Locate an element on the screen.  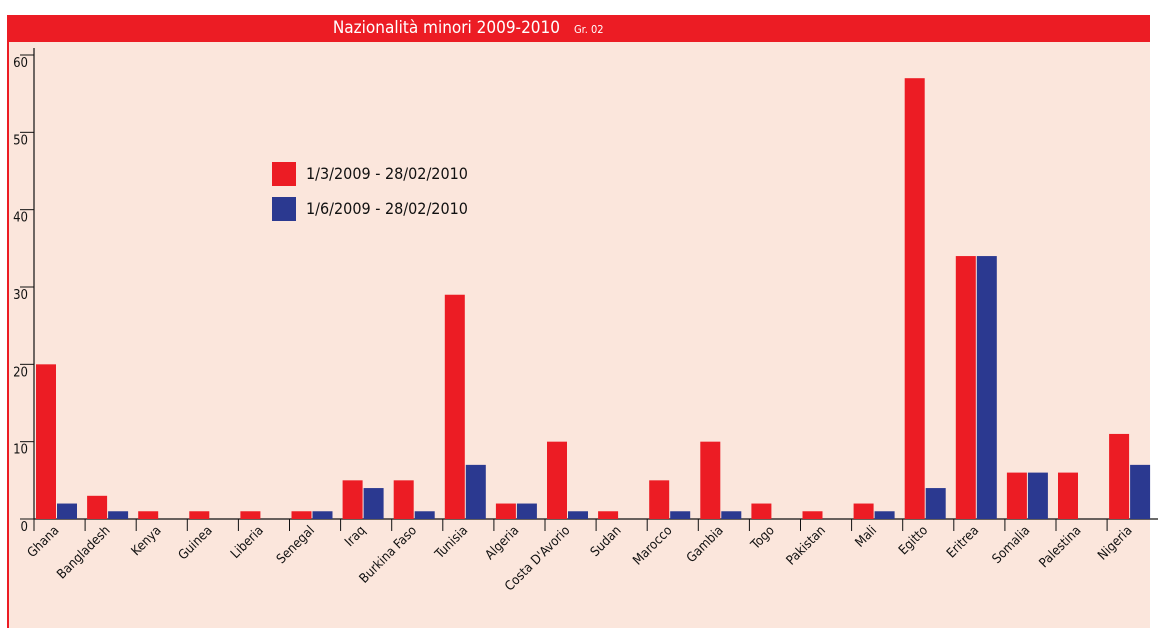
y-tick-label: 0 is located at coordinates (24, 527).